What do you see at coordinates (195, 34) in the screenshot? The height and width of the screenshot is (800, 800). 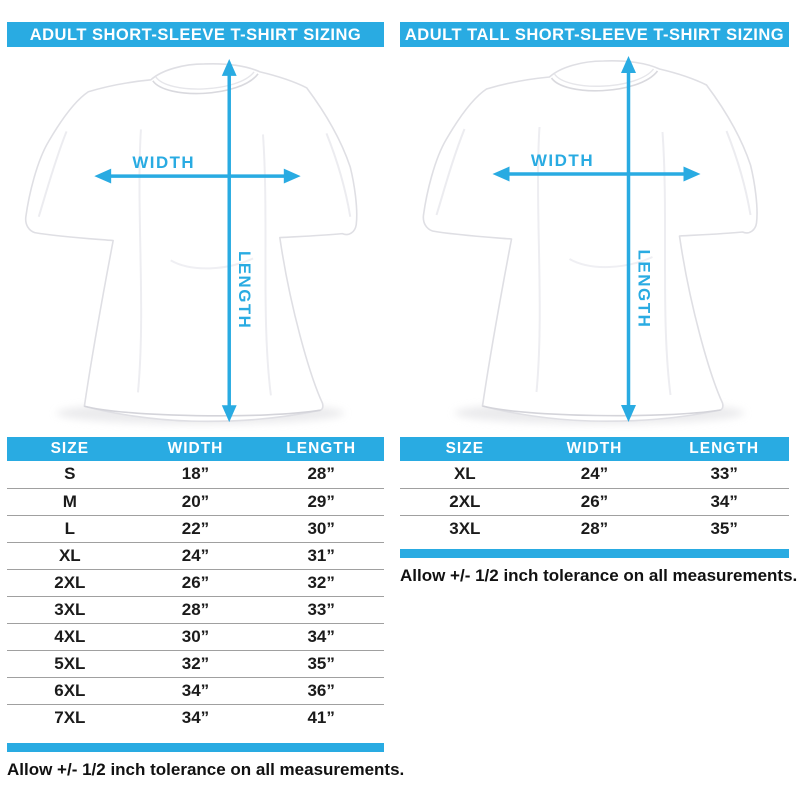 I see `panel-title: ADULT SHORT-SLEEVE T-SHIRT SIZING` at bounding box center [195, 34].